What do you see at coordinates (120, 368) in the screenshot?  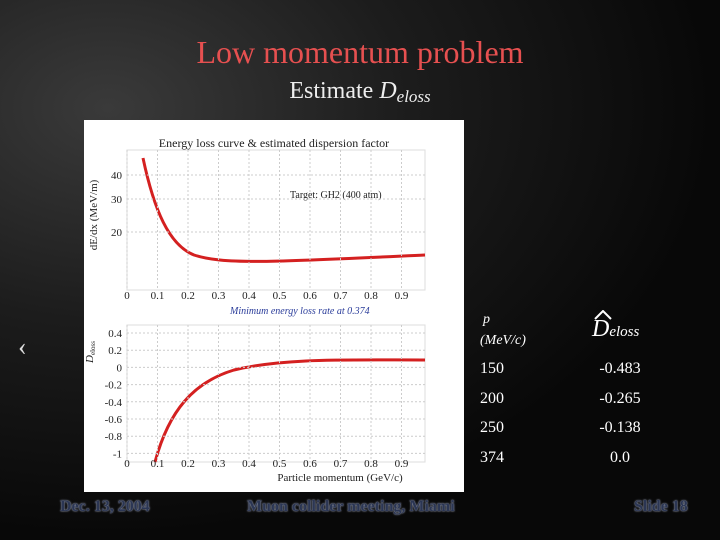 I see `y-tick-label: 0` at bounding box center [120, 368].